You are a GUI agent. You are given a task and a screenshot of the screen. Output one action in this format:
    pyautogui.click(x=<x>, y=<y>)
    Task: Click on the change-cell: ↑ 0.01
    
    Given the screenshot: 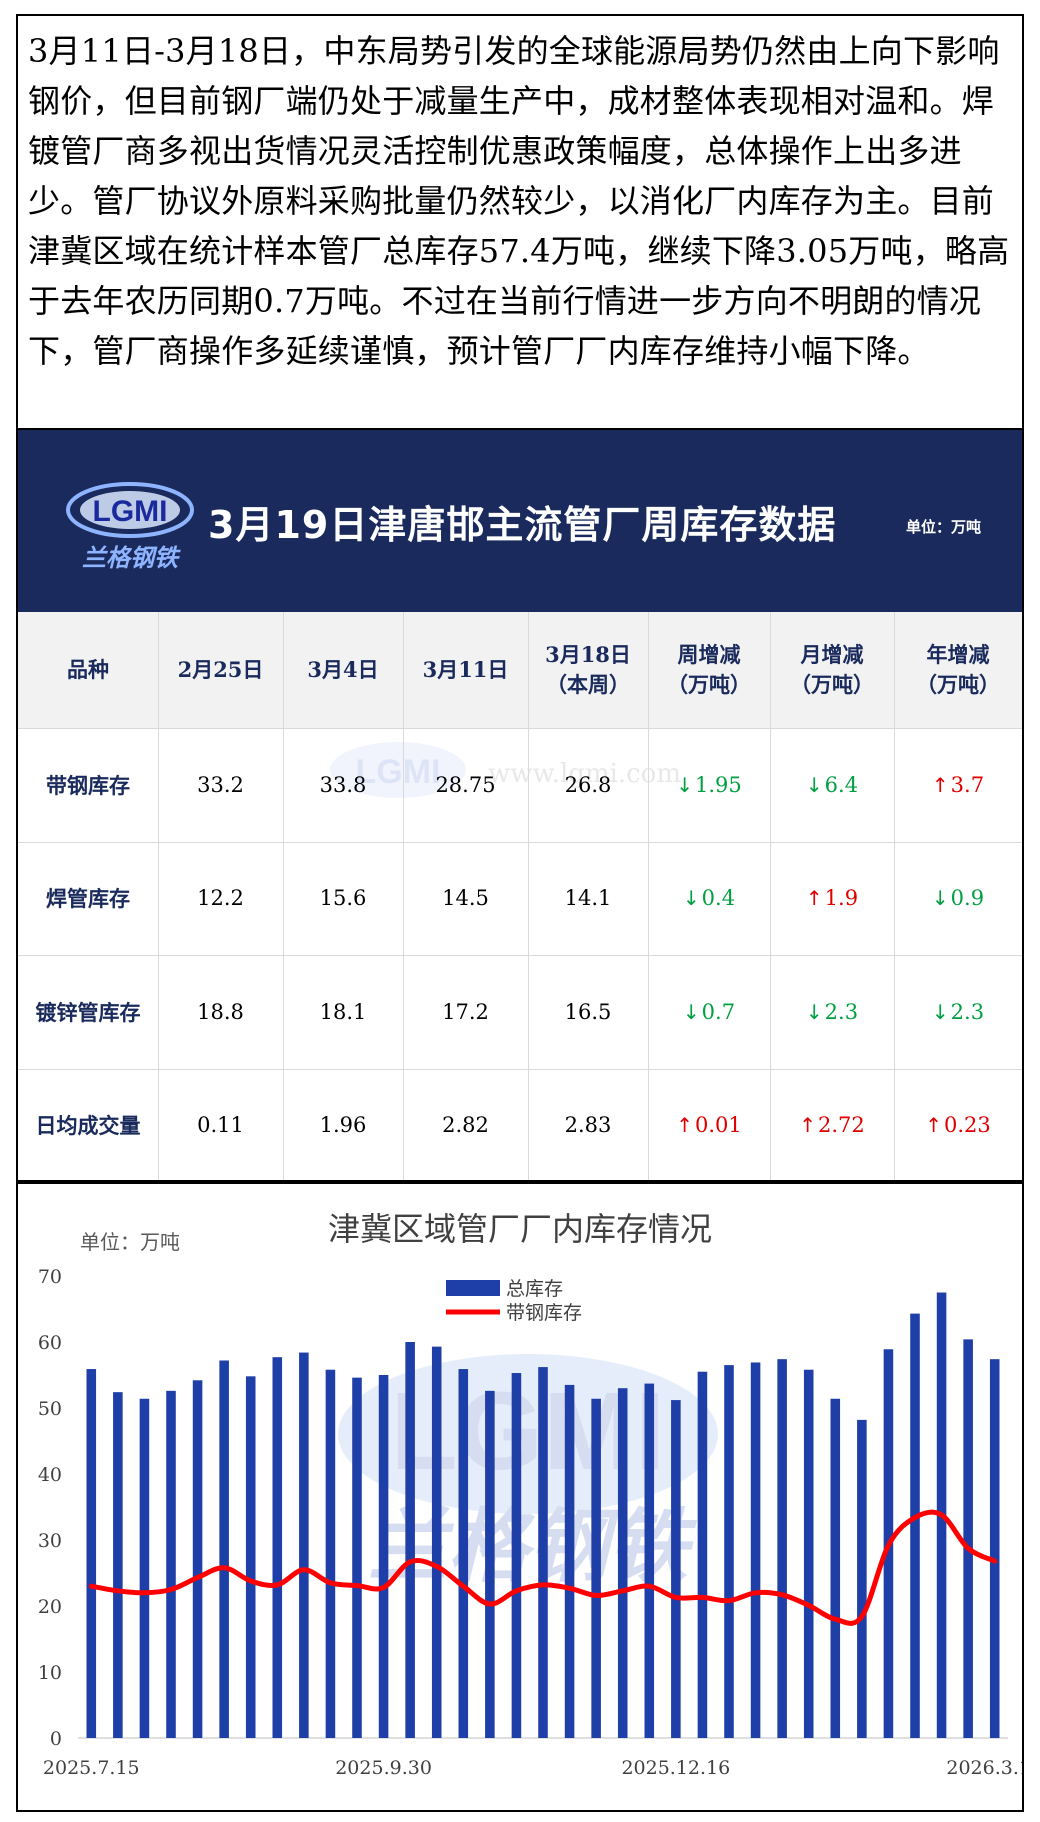 What is the action you would take?
    pyautogui.click(x=709, y=1125)
    